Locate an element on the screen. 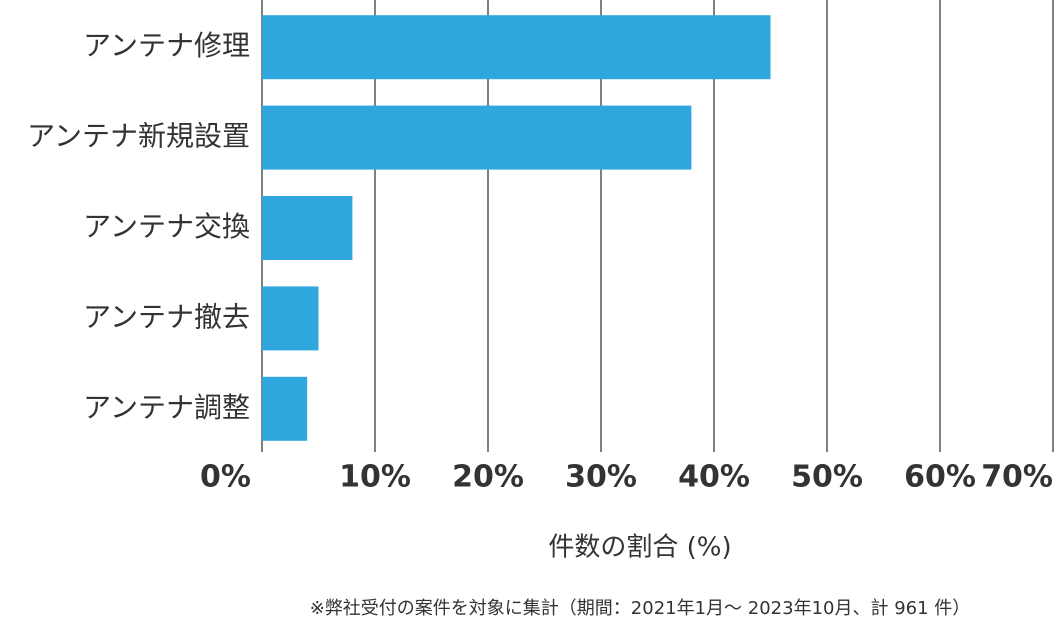  y-tick-label: アンテナ交換 is located at coordinates (166, 226).